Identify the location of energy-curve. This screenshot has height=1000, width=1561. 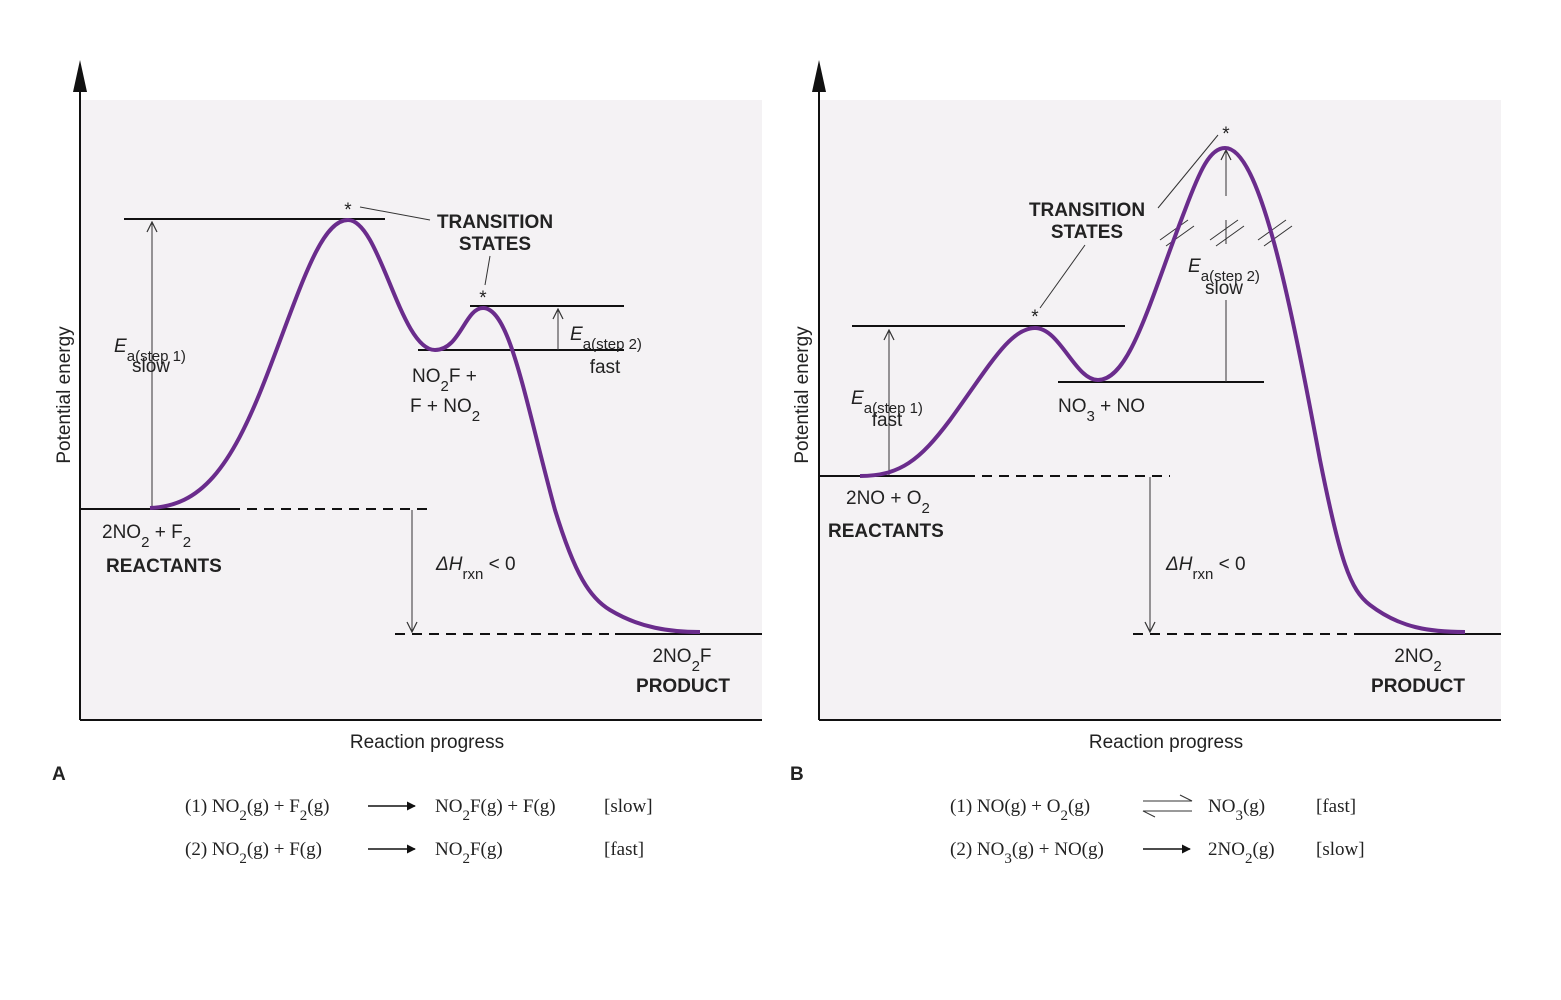
(425, 425).